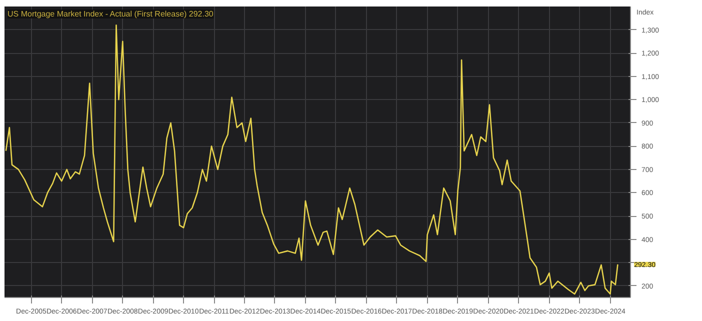 The height and width of the screenshot is (321, 702). What do you see at coordinates (111, 14) in the screenshot?
I see `chart-title: US Mortgage Market Index - Actual (First Release) 292.30` at bounding box center [111, 14].